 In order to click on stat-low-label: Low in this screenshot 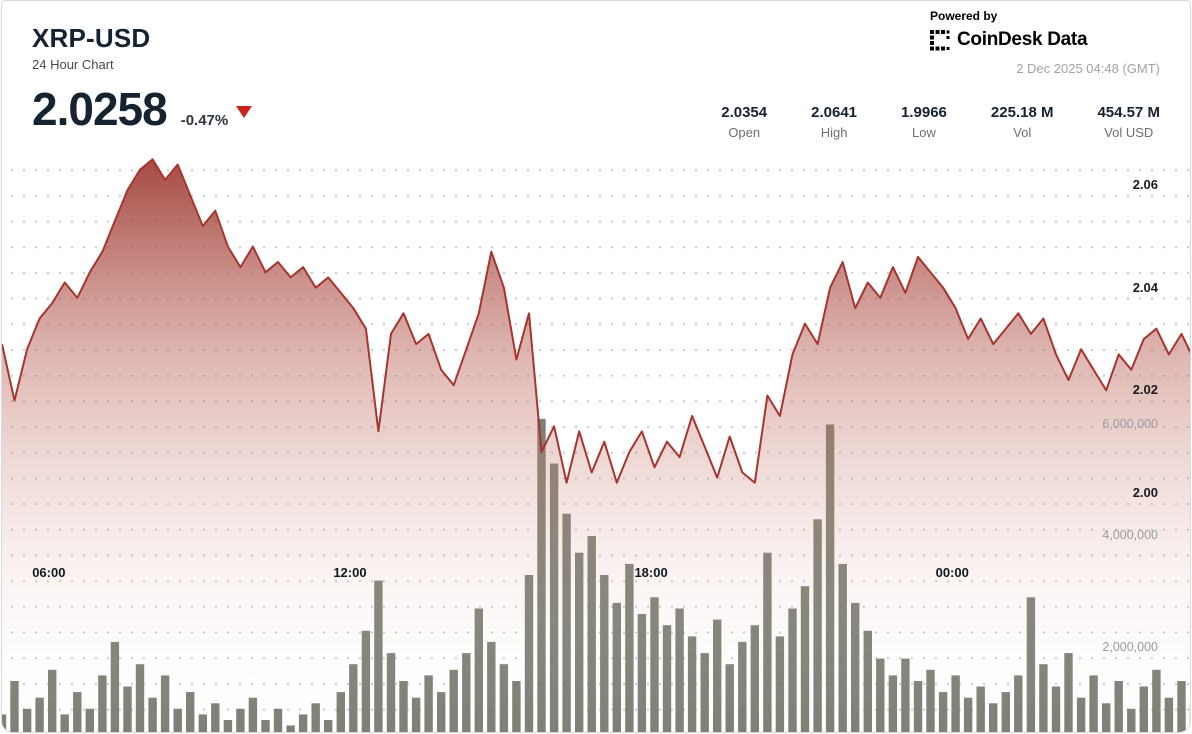, I will do `click(924, 132)`.